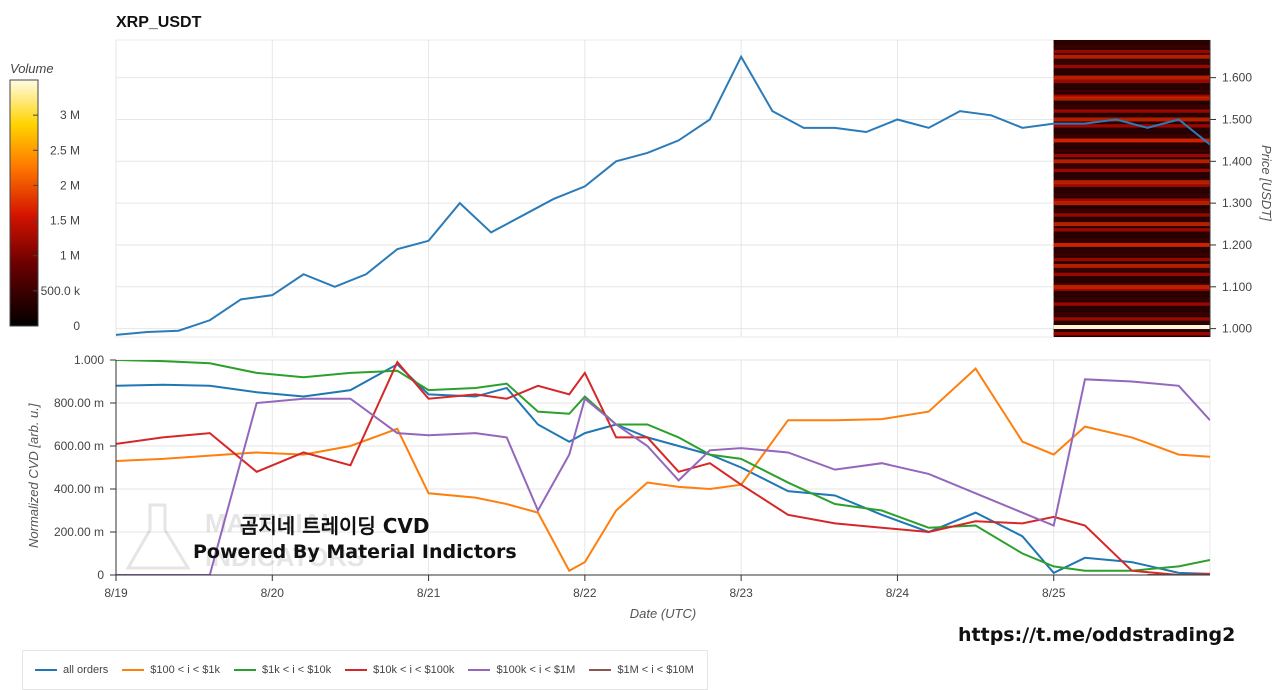  I want to click on price-tick-label: 1.100, so click(1237, 287).